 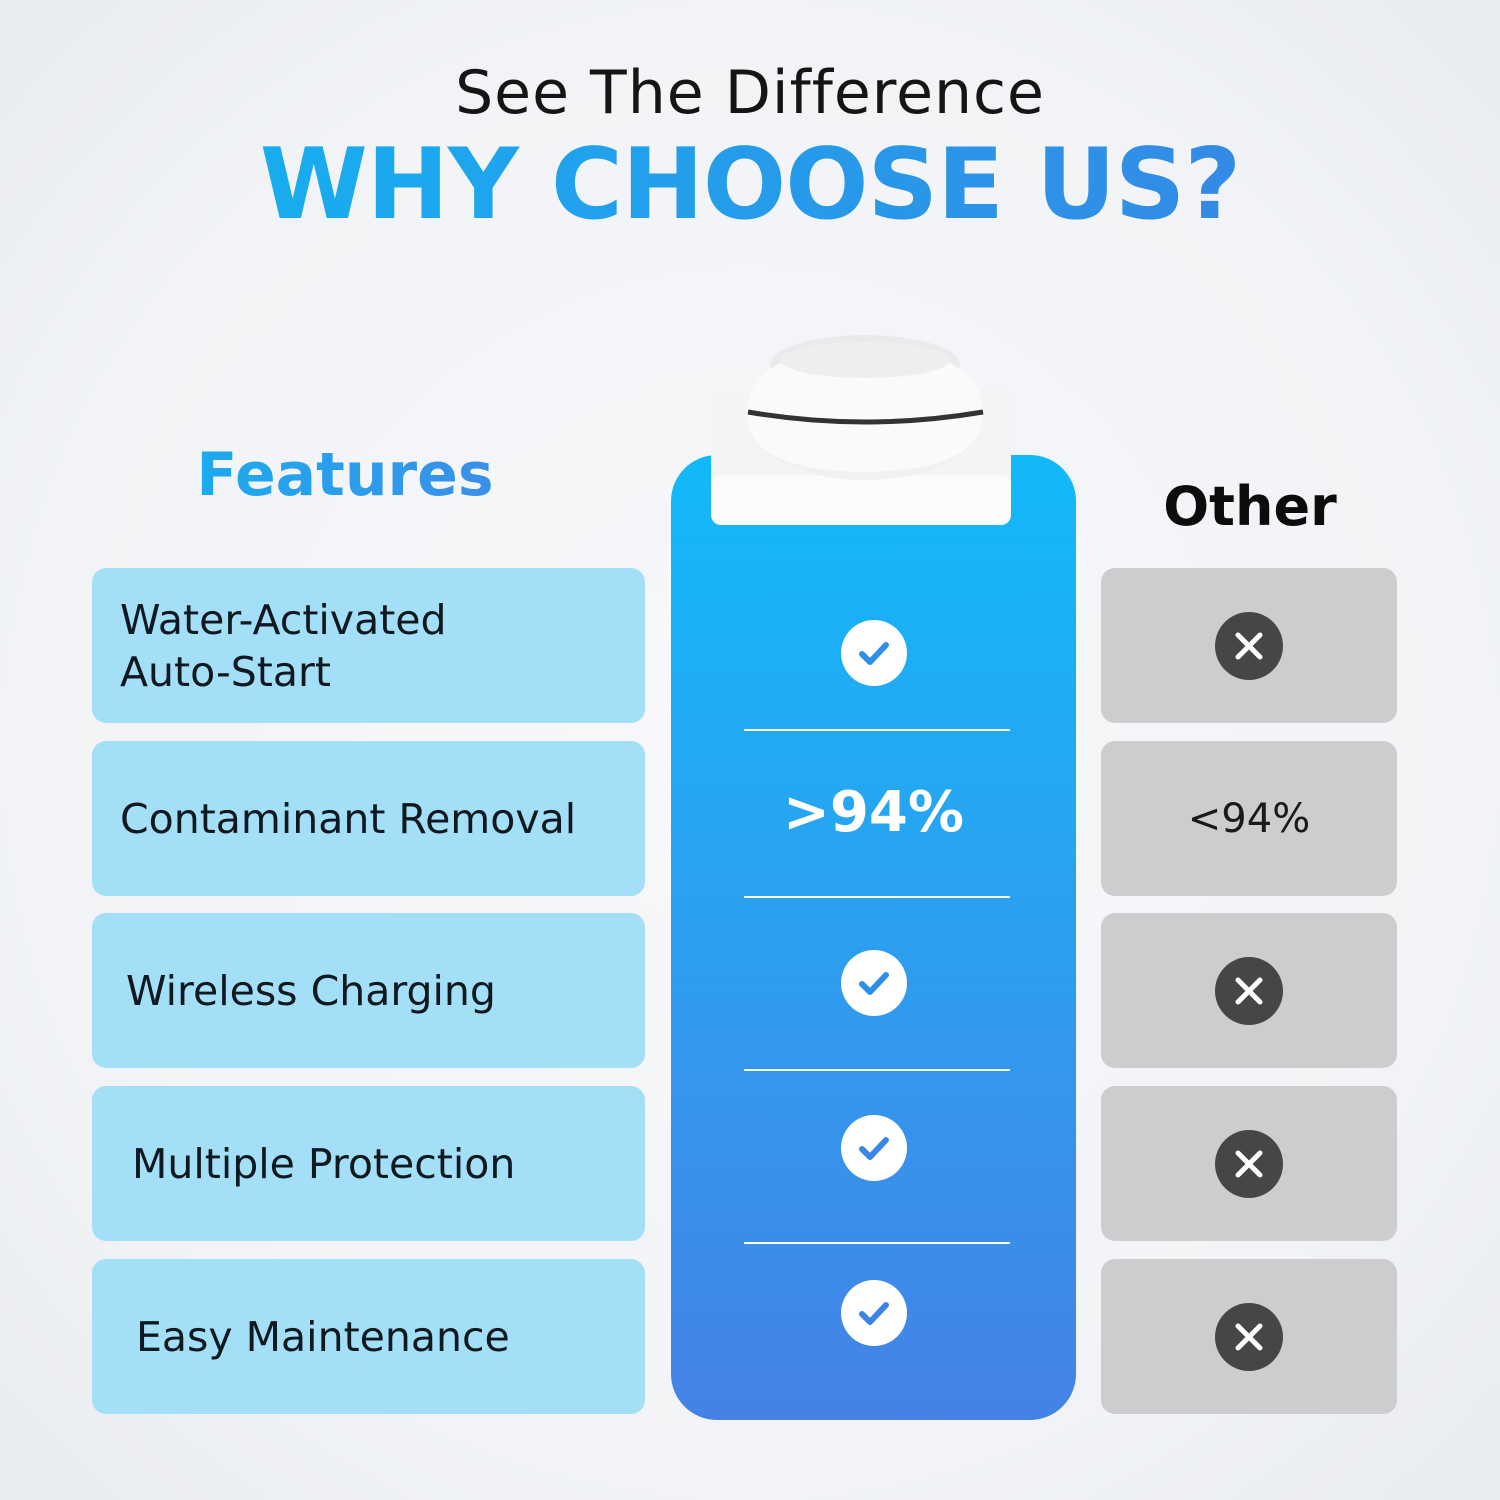 I want to click on other-removal-value: <94%, so click(x=1249, y=818).